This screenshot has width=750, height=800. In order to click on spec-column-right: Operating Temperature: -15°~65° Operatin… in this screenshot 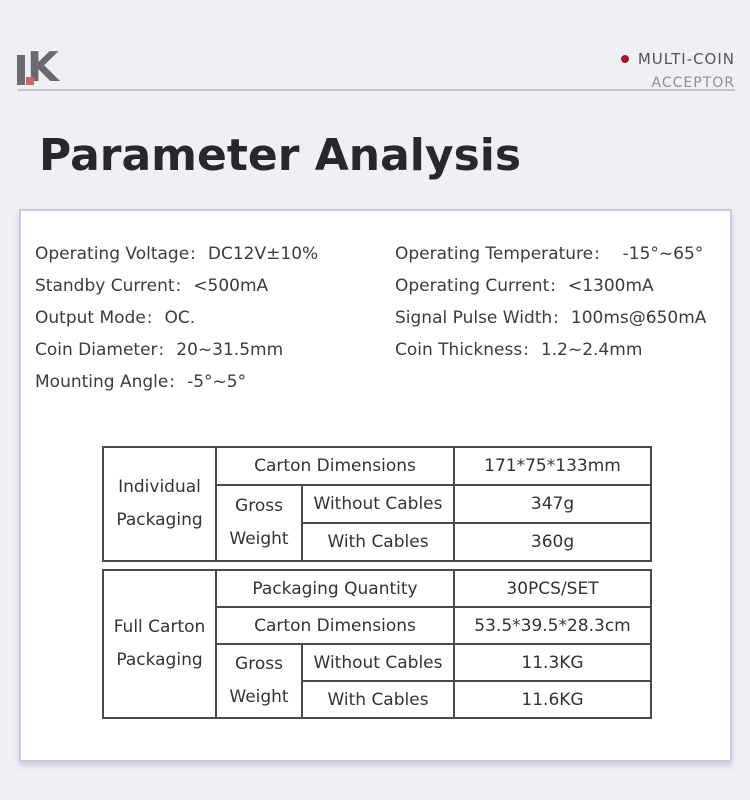, I will do `click(550, 302)`.